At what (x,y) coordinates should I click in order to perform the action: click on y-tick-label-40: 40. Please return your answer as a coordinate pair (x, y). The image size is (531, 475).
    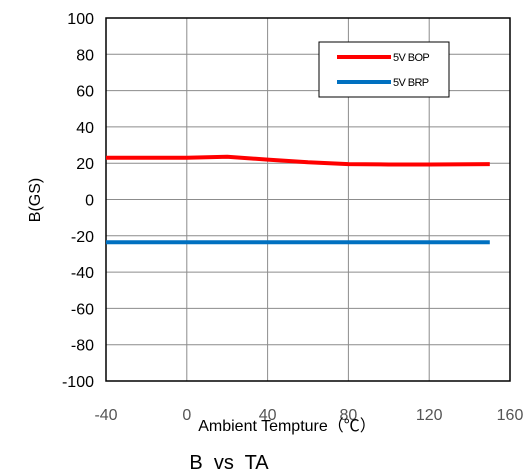
    Looking at the image, I should click on (85, 128).